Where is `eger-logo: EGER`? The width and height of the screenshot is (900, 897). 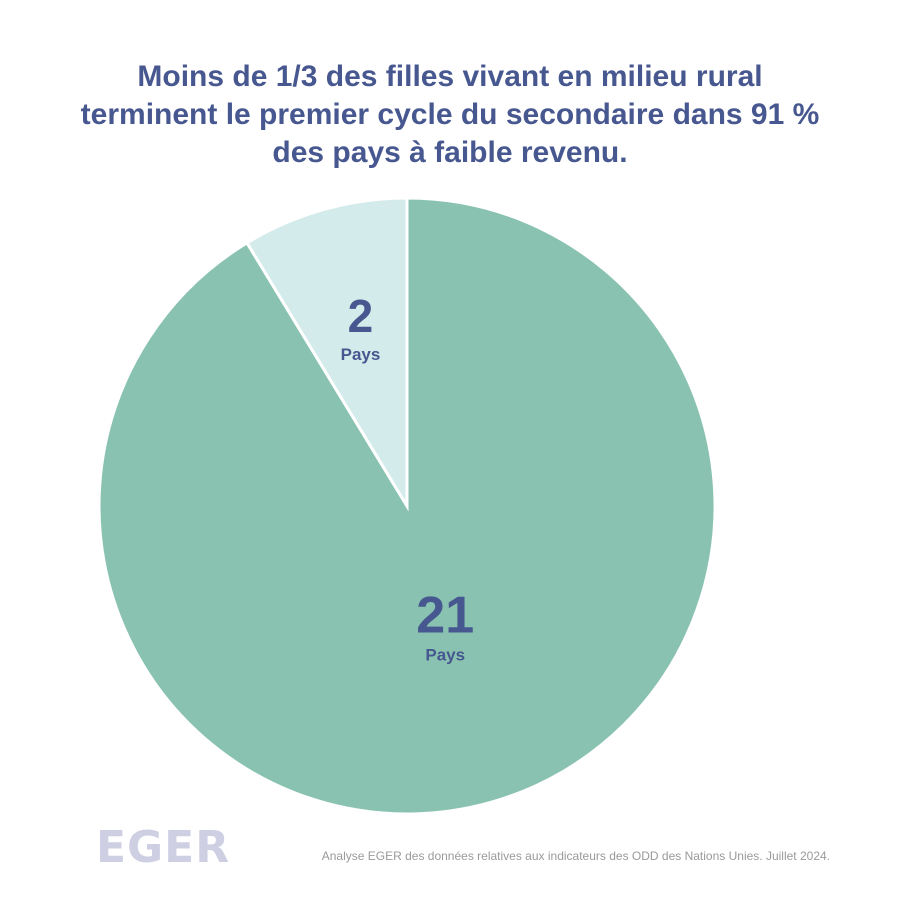 eger-logo: EGER is located at coordinates (163, 847).